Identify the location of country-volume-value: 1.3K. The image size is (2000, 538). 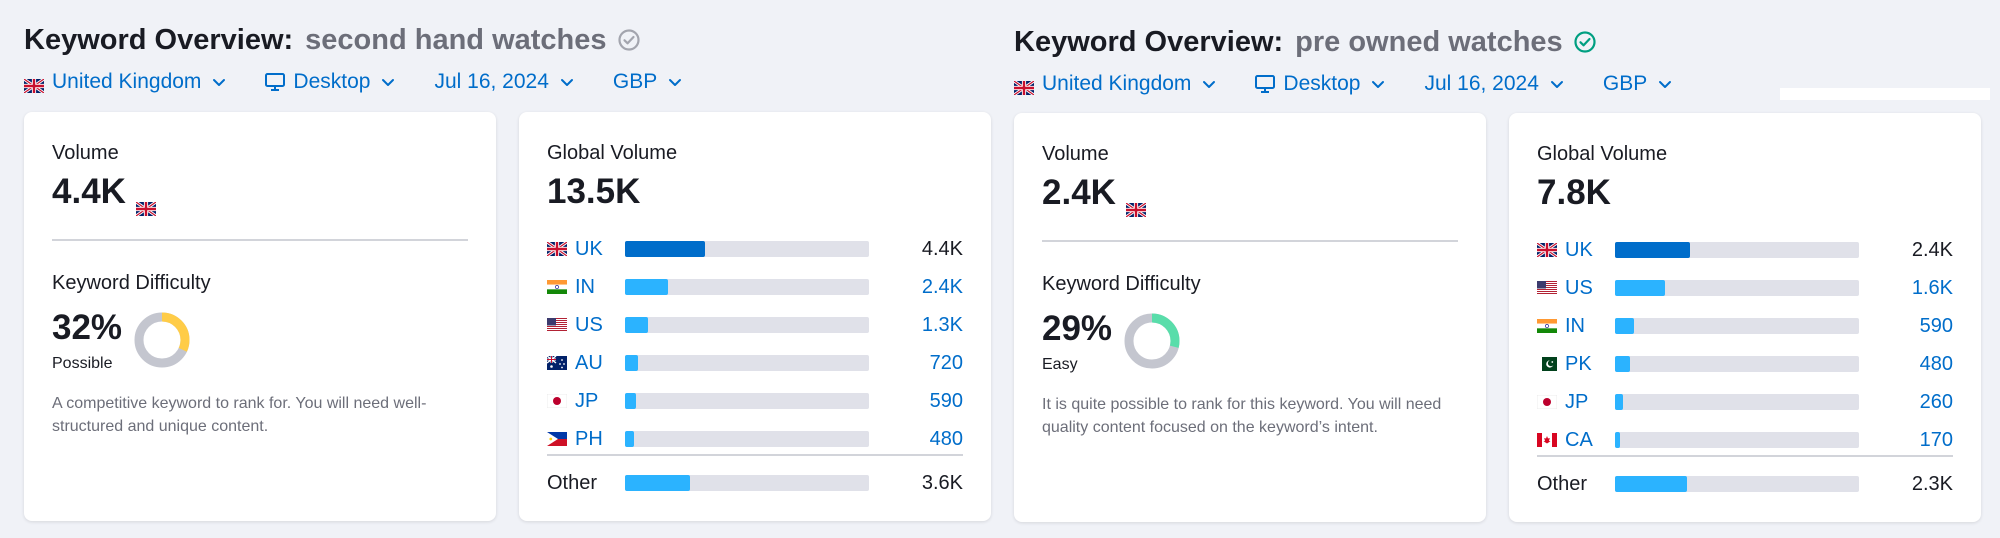
(942, 324).